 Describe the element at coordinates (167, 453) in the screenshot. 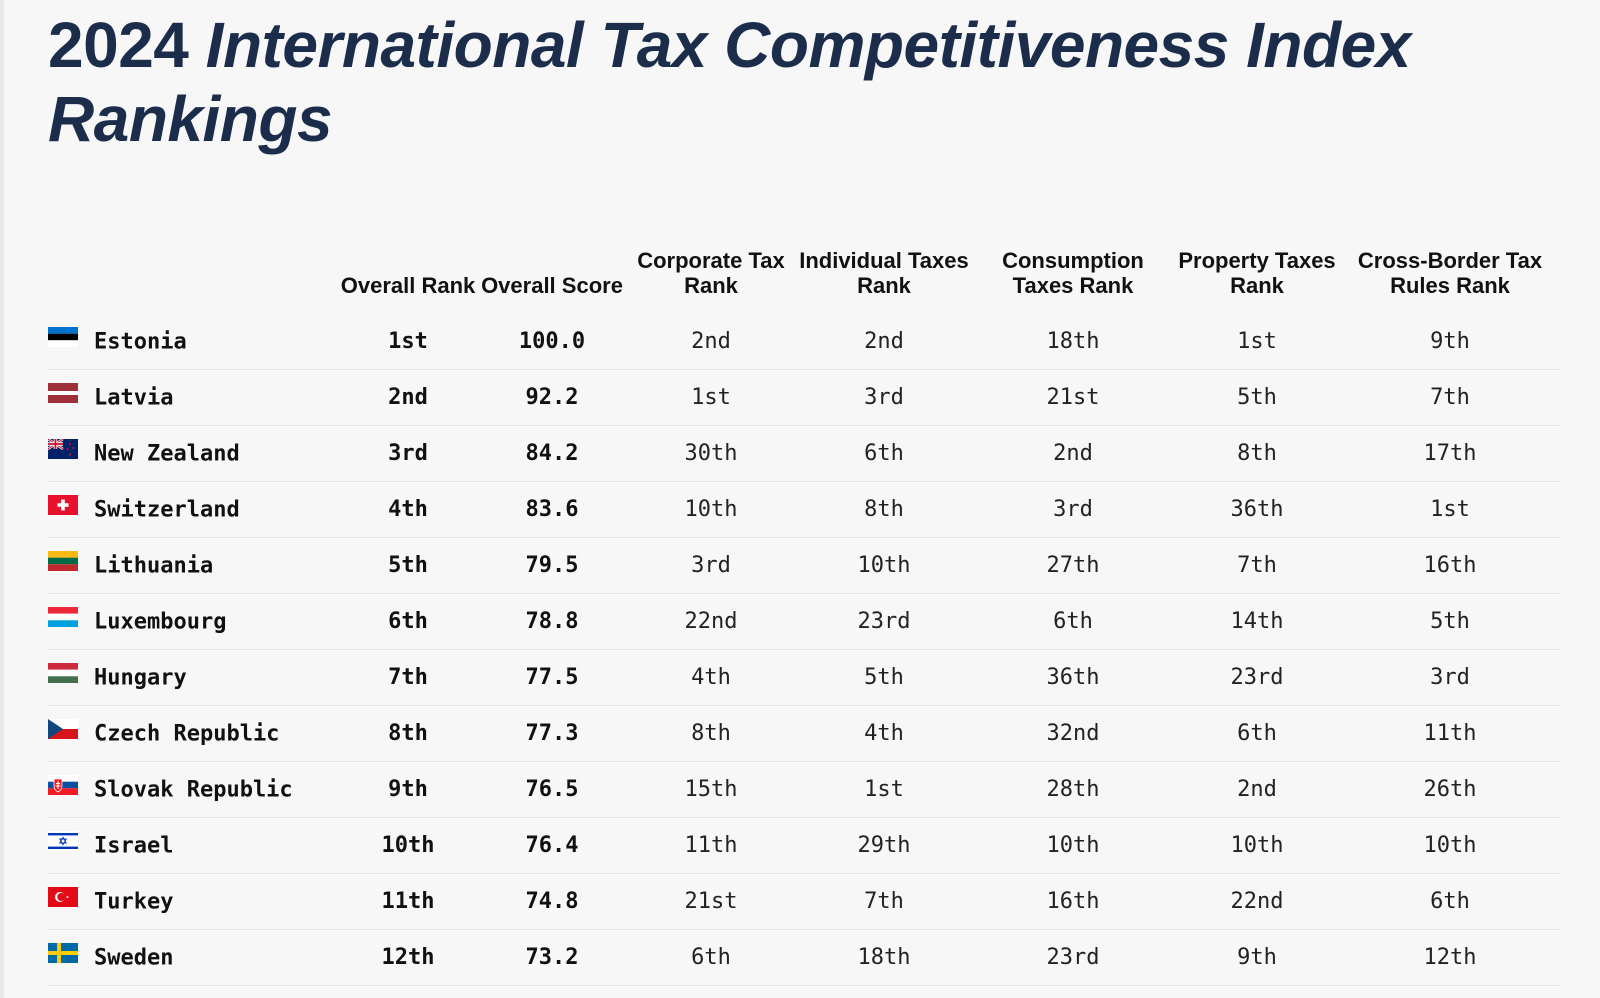

I see `country-name: New Zealand` at that location.